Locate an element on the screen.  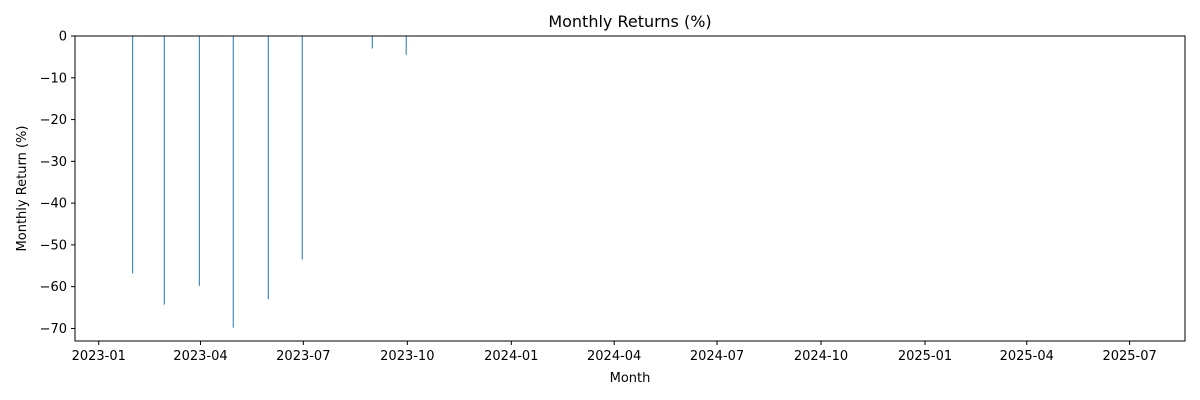
y-axis: 0 −10 −20 −30 −40 −50 −60 −70 is located at coordinates (57, 183).